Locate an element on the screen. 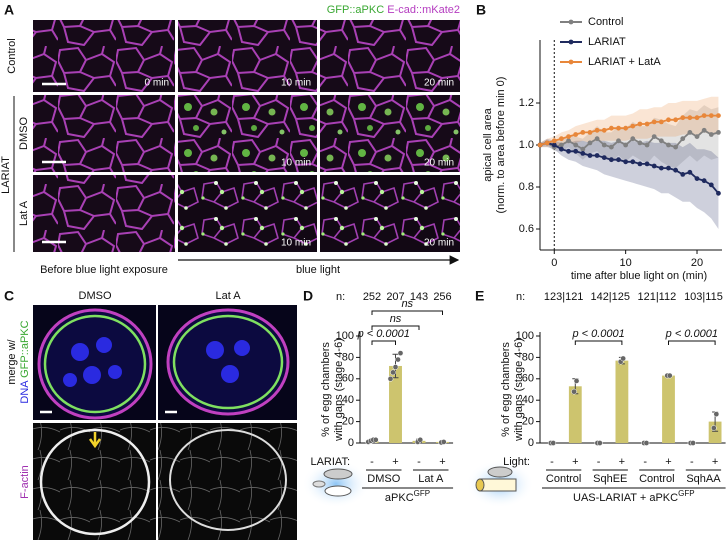 The image size is (726, 559). row-label: merge w/ is located at coordinates (12, 361).